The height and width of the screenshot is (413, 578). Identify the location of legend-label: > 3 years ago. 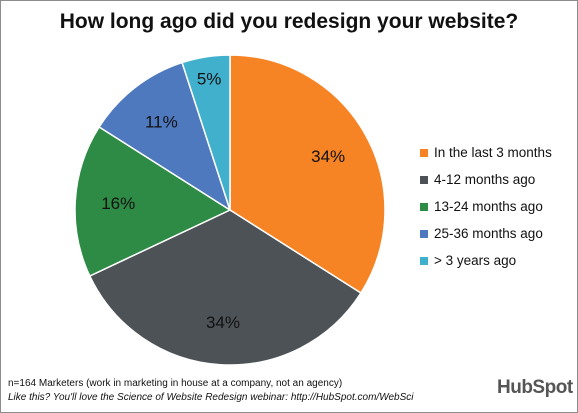
(475, 260).